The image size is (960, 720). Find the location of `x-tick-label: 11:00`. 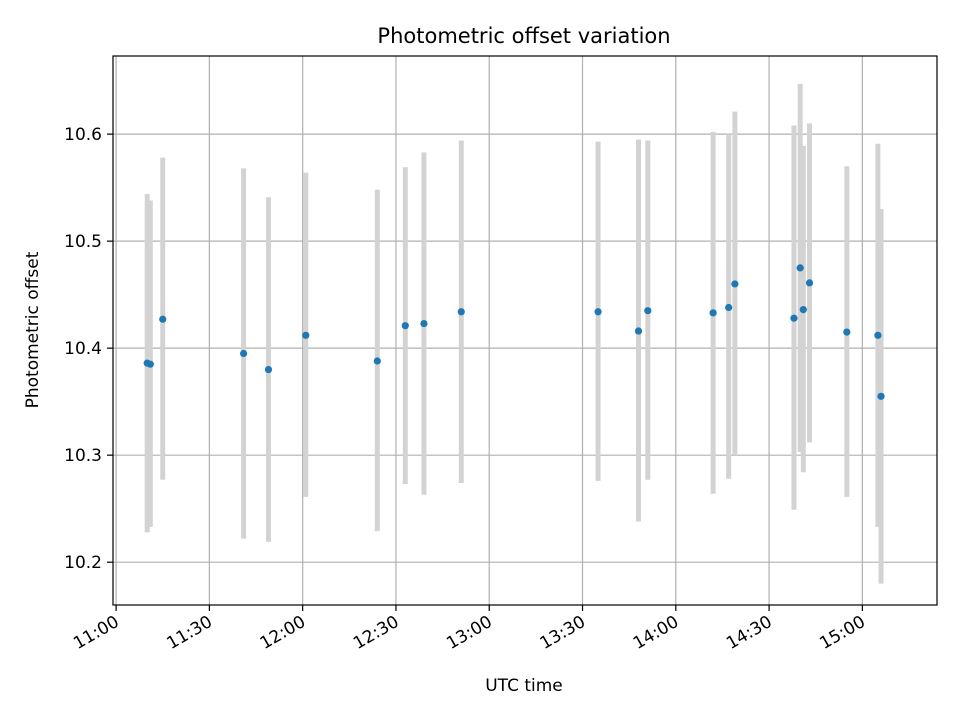

x-tick-label: 11:00 is located at coordinates (96, 633).